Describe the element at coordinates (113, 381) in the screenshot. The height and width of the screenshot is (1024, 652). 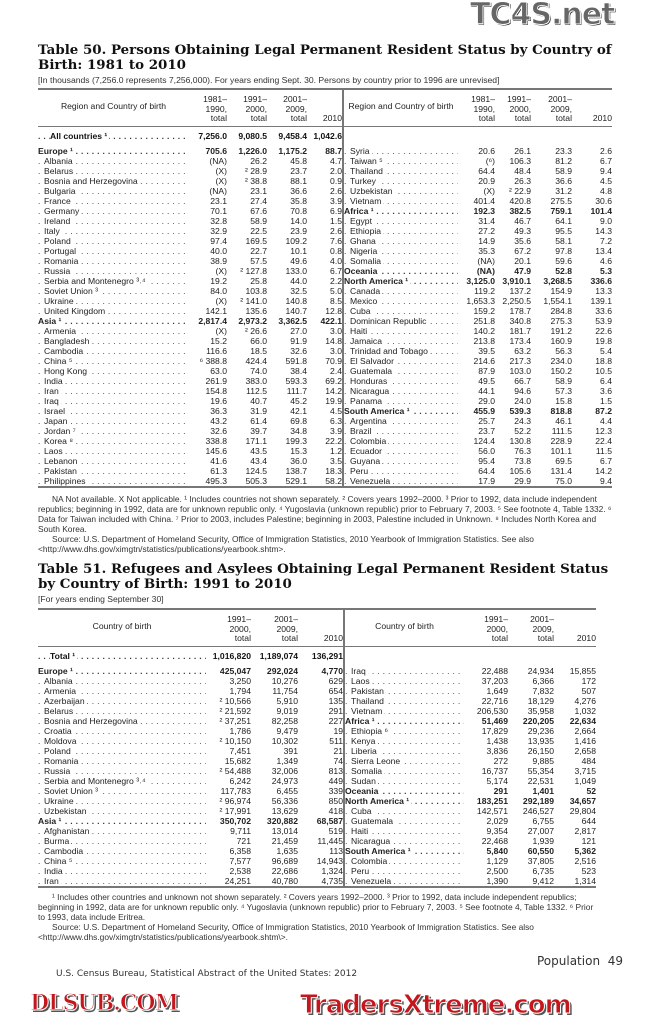
I see `country-name: India` at that location.